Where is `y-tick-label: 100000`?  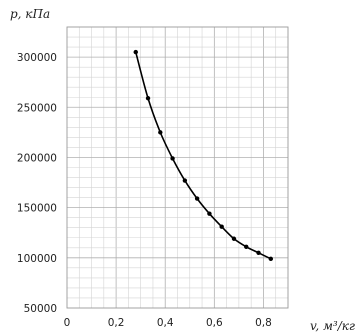
y-tick-label: 100000 is located at coordinates (37, 259).